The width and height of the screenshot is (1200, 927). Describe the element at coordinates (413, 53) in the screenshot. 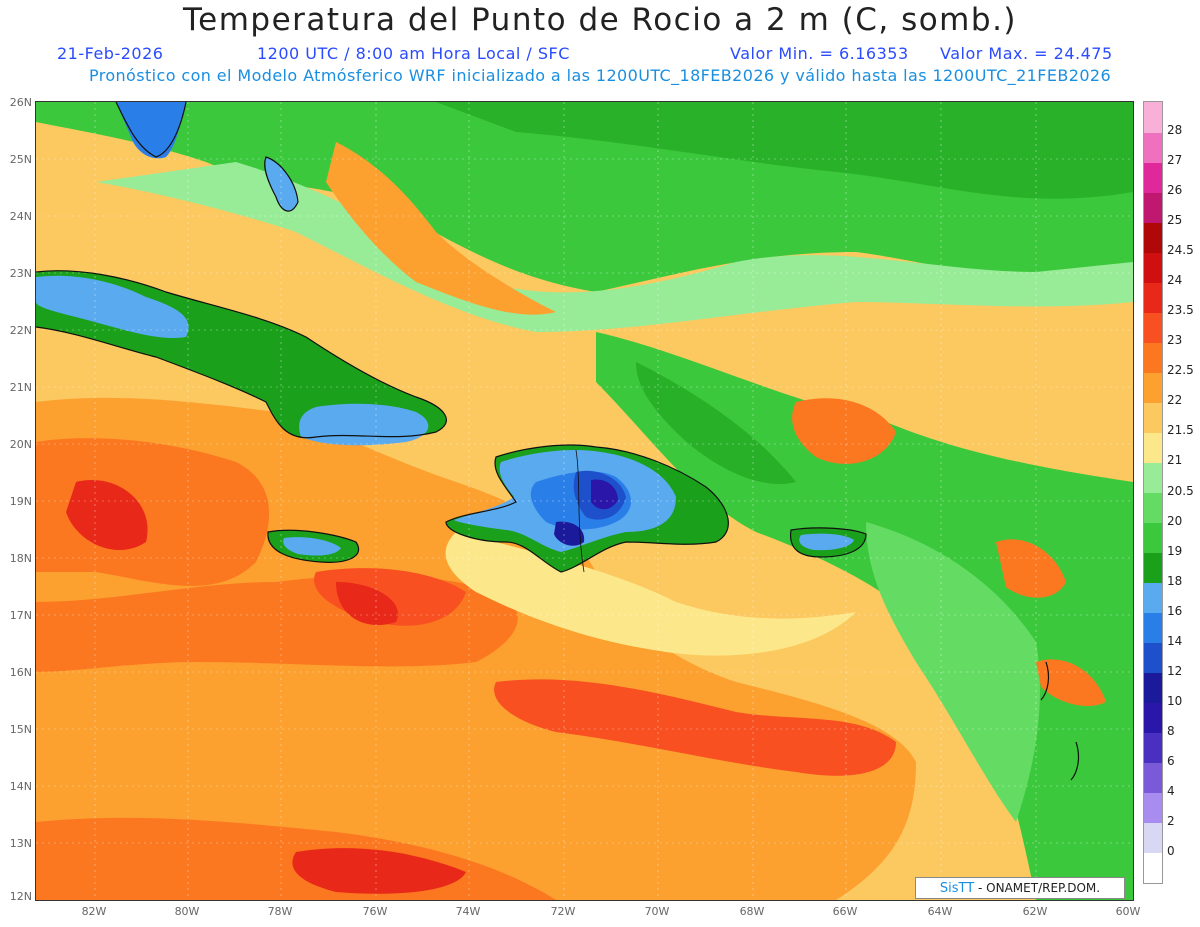

I see `valid-time: 1200 UTC / 8:00 am Hora Local / SFC` at that location.